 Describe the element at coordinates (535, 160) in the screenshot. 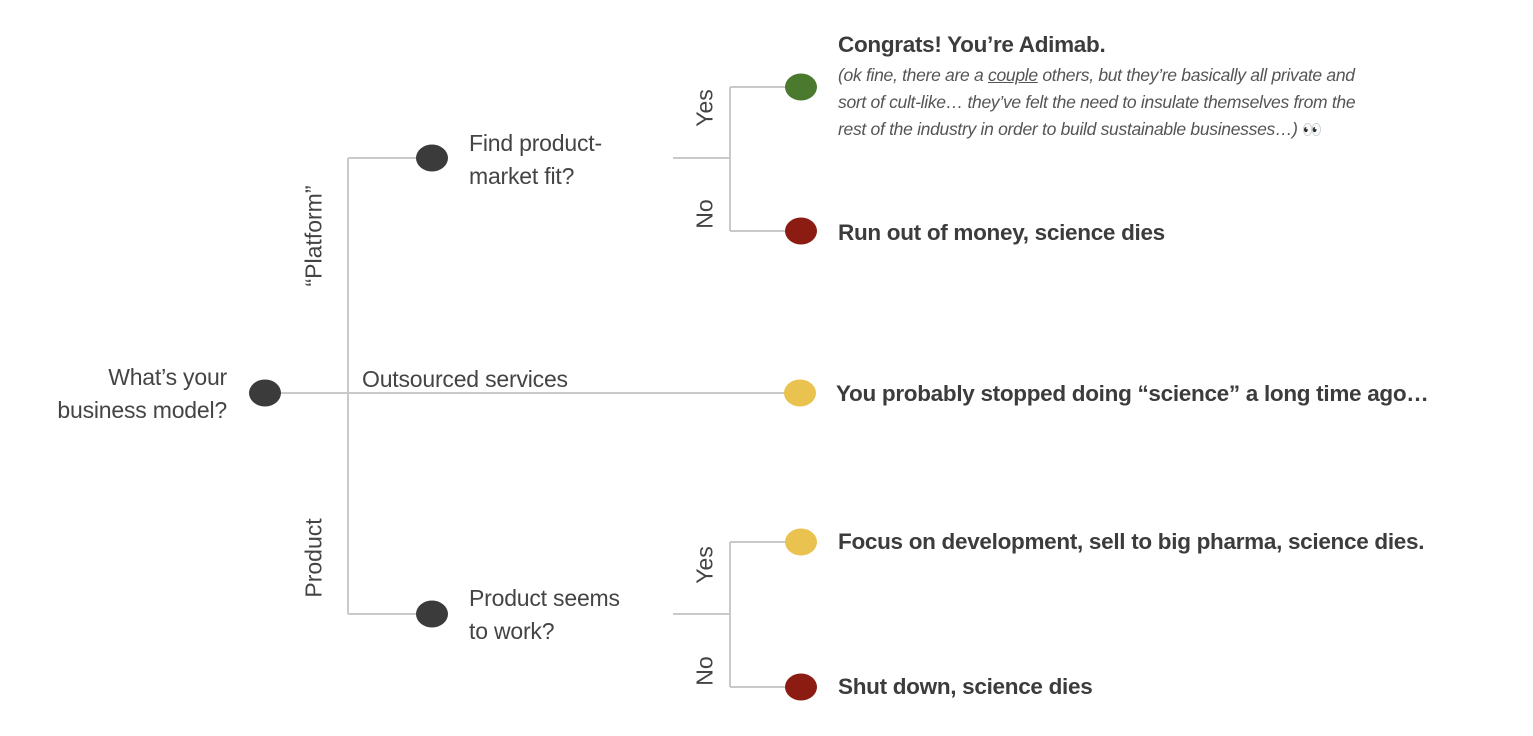

I see `platform-question: Find product- market fit?` at that location.